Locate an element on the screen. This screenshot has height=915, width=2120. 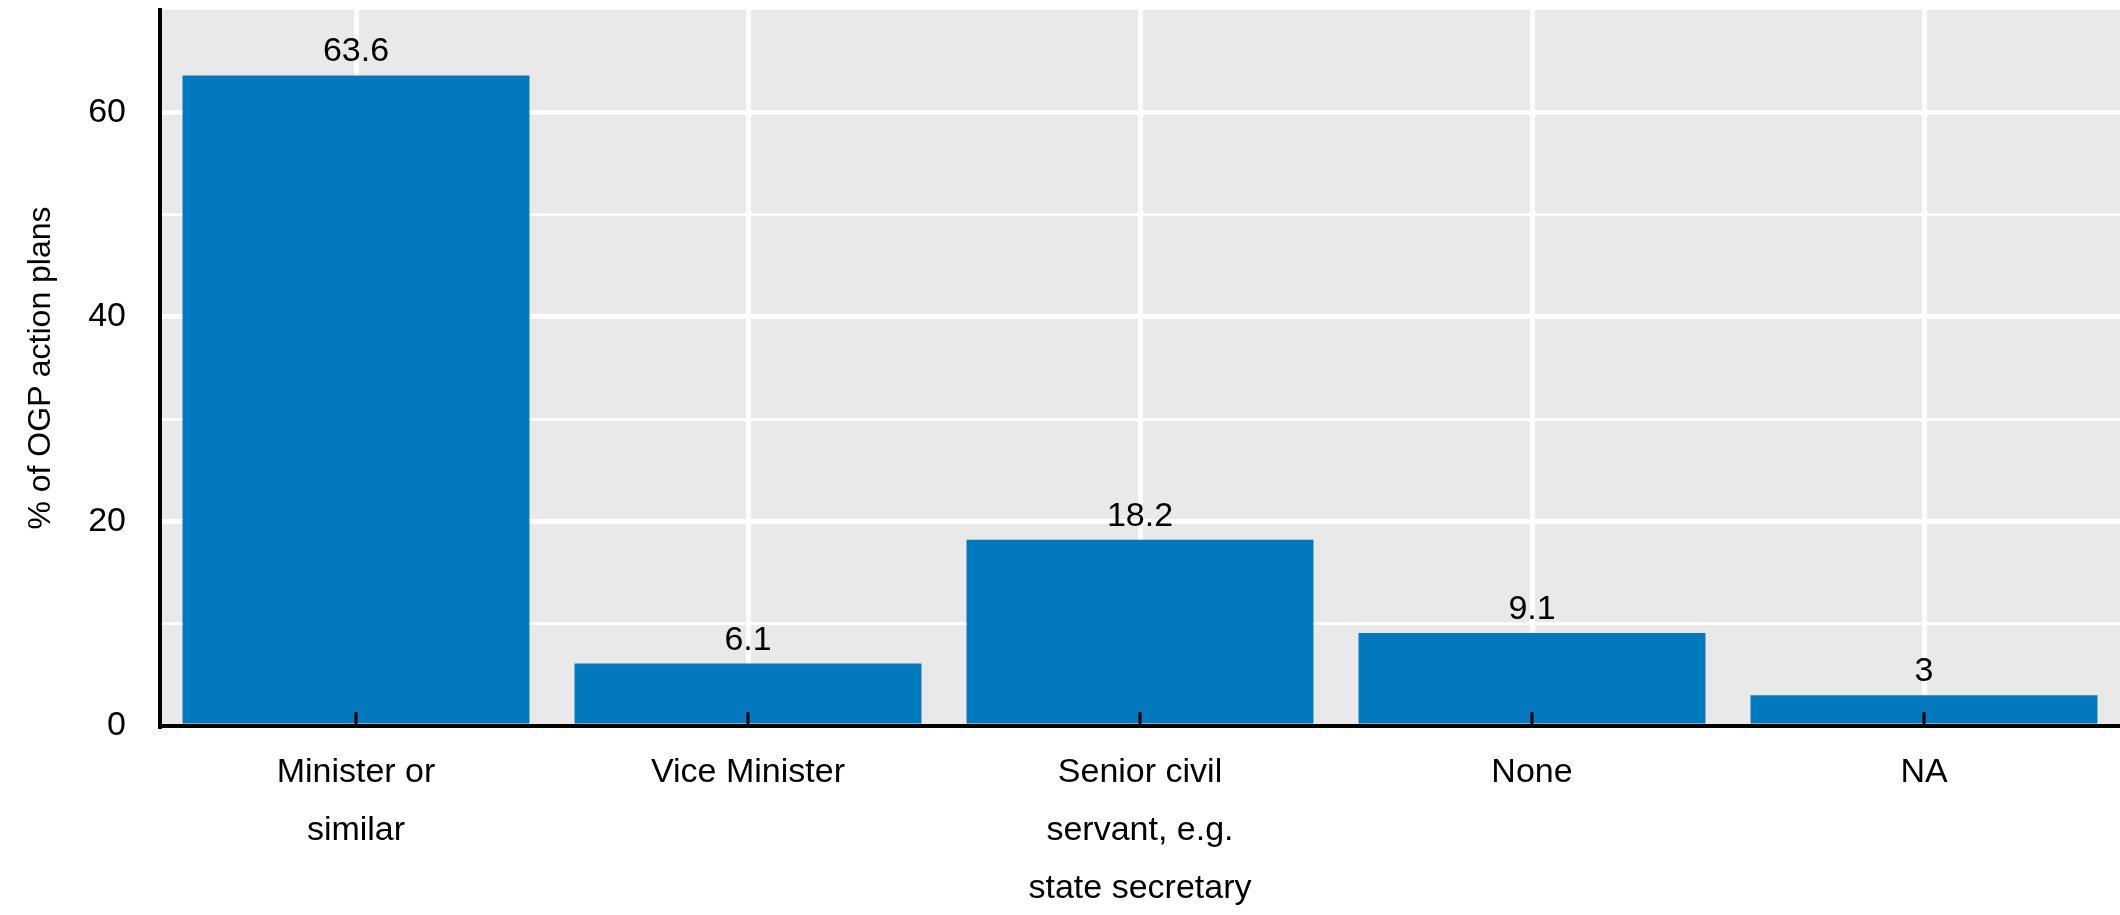
x-tick-label: Senior civil servant, e.g. state secretary is located at coordinates (1140, 828).